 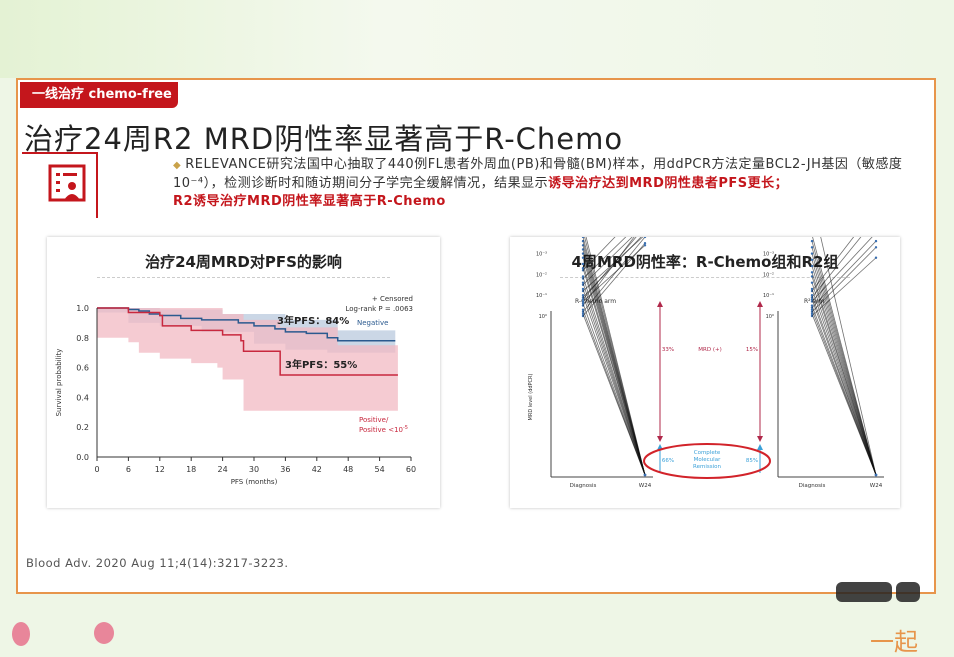 I want to click on legend-positive-threshold: Positive <10-5, so click(x=383, y=429).